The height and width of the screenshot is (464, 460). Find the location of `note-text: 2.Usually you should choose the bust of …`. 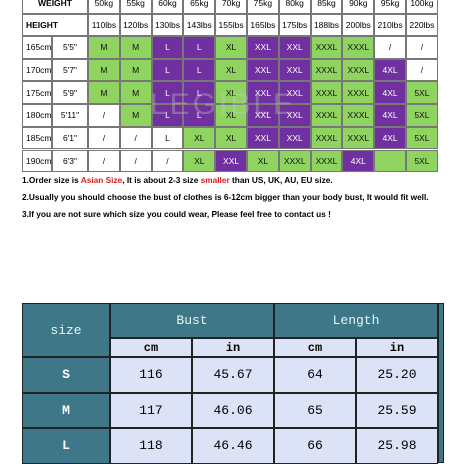

note-text: 2.Usually you should choose the bust of … is located at coordinates (225, 197).